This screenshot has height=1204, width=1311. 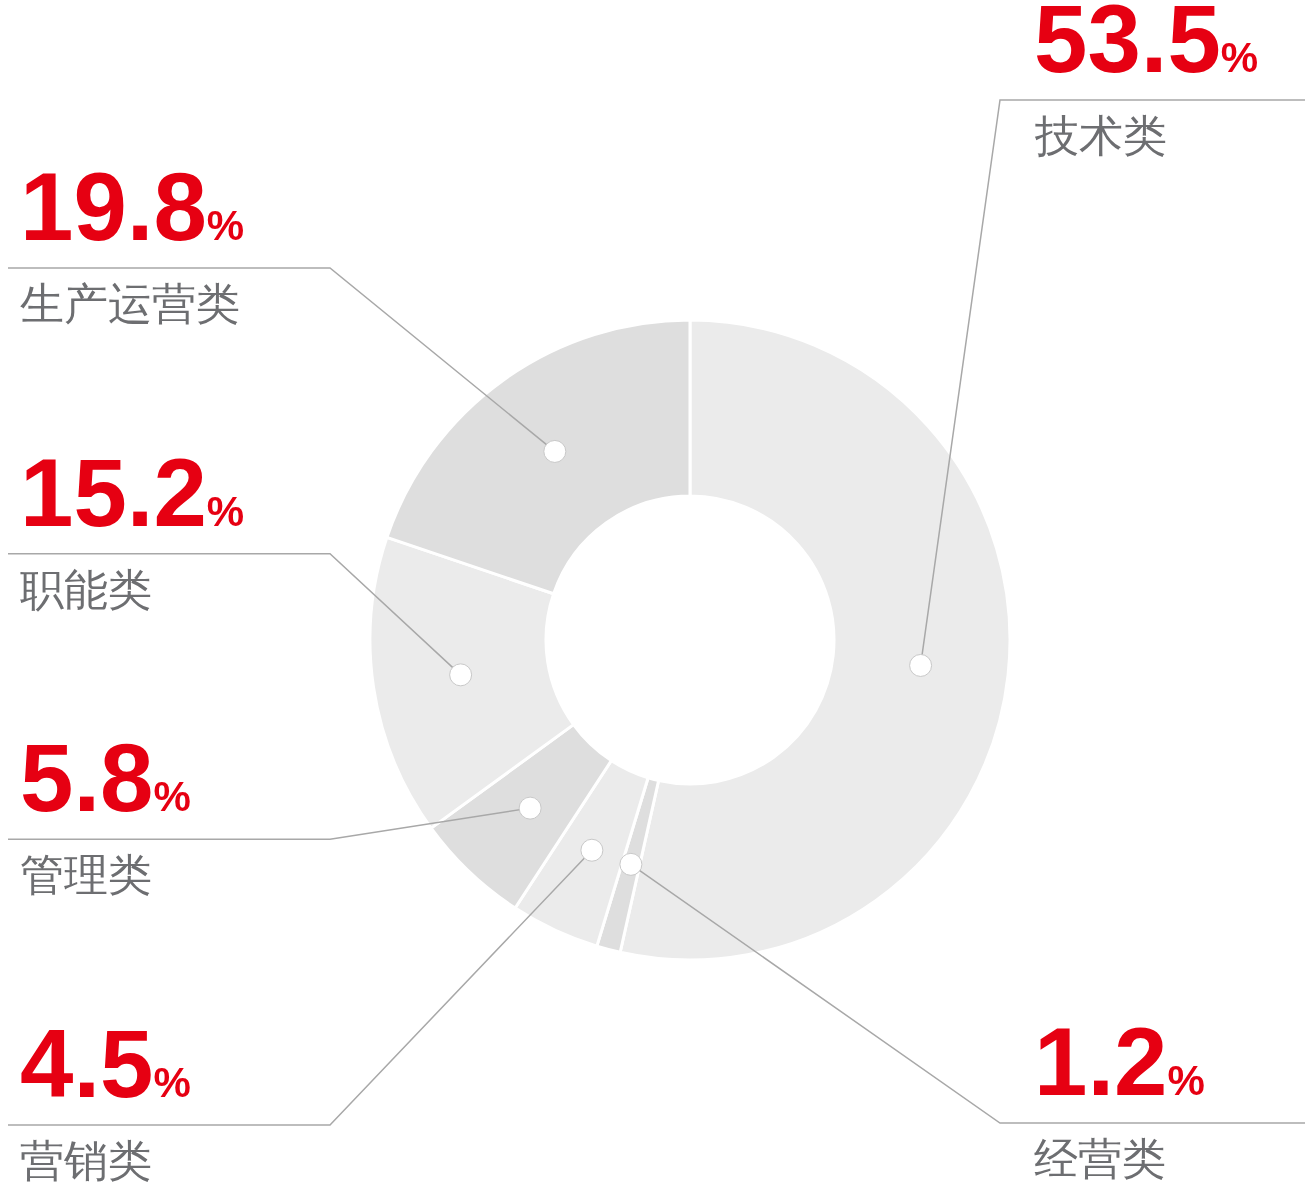 What do you see at coordinates (1100, 1158) in the screenshot?
I see `slice-label: 经营类` at bounding box center [1100, 1158].